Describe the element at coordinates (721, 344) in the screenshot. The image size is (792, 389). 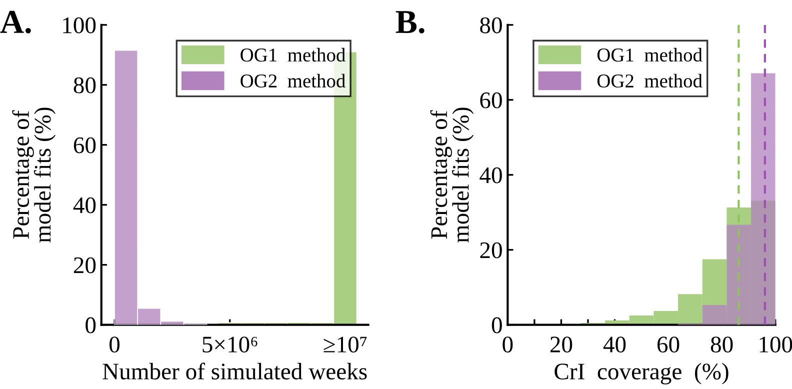
I see `x-tick-label: 80` at that location.